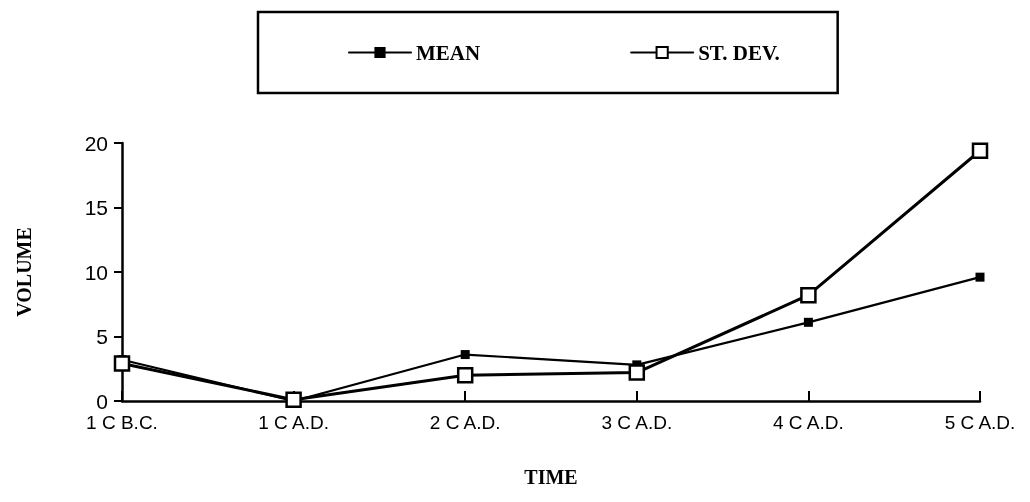  What do you see at coordinates (96, 207) in the screenshot?
I see `y-tick-label: 15` at bounding box center [96, 207].